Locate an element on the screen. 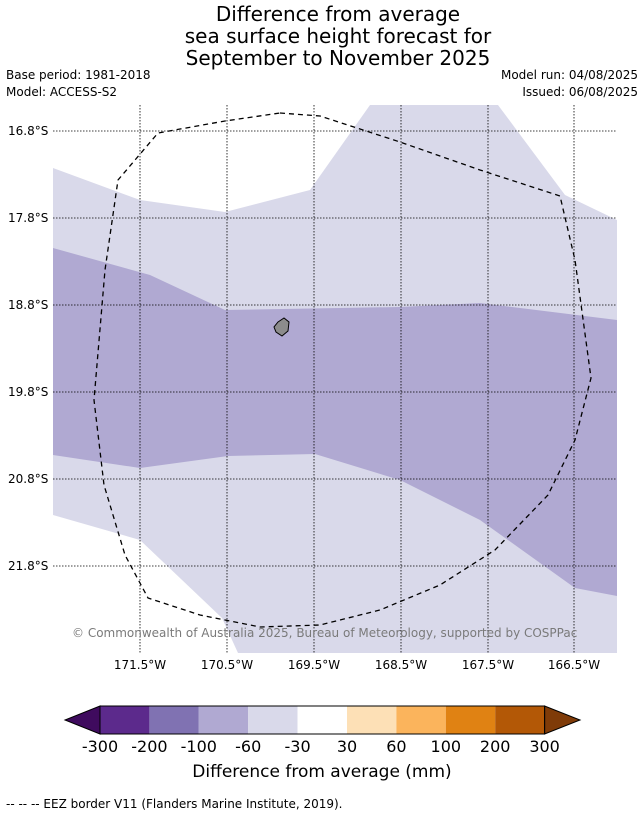 Image resolution: width=644 pixels, height=816 pixels. colorbar-tick: 200 is located at coordinates (495, 746).